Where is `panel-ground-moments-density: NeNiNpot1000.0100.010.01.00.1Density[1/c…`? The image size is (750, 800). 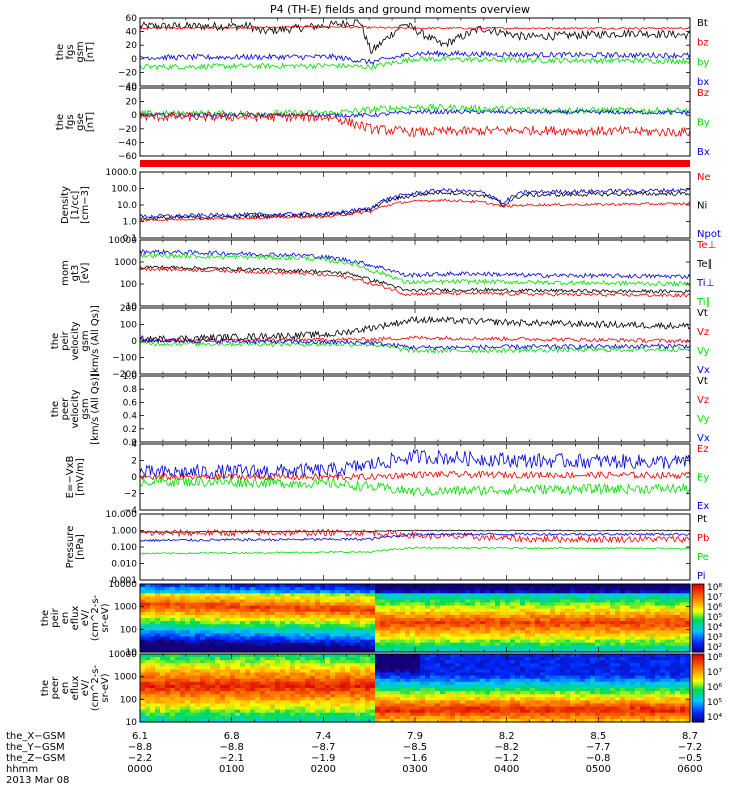 panel-ground-moments-density: NeNiNpot1000.0100.010.01.00.1Density[1/c… is located at coordinates (390, 206).